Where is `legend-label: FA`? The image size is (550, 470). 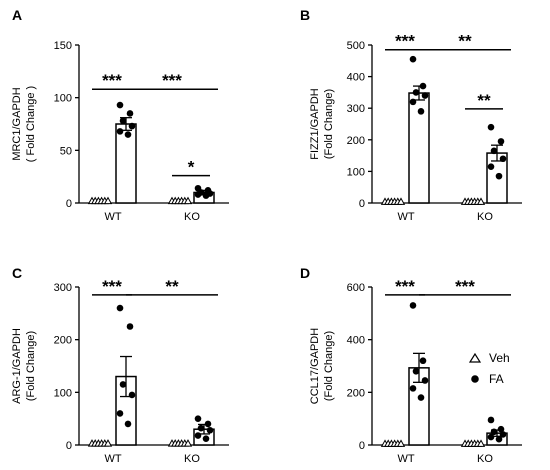 legend-label: FA is located at coordinates (496, 379).